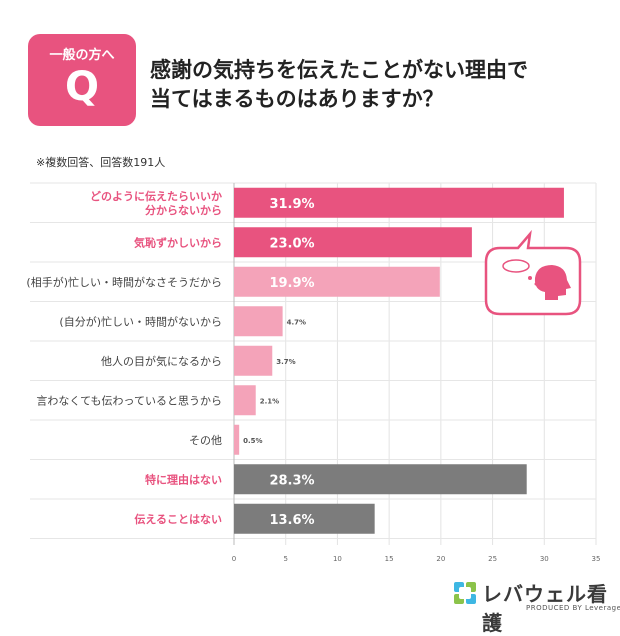 The image size is (620, 636). Describe the element at coordinates (291, 520) in the screenshot. I see `data-label: 13.6%` at that location.